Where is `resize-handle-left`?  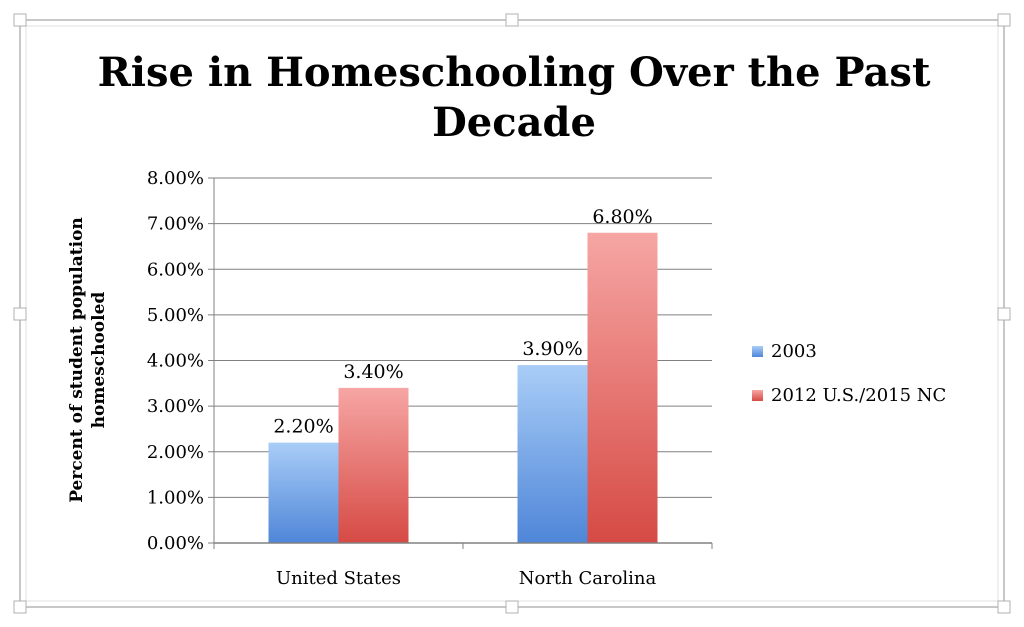 resize-handle-left is located at coordinates (20, 314).